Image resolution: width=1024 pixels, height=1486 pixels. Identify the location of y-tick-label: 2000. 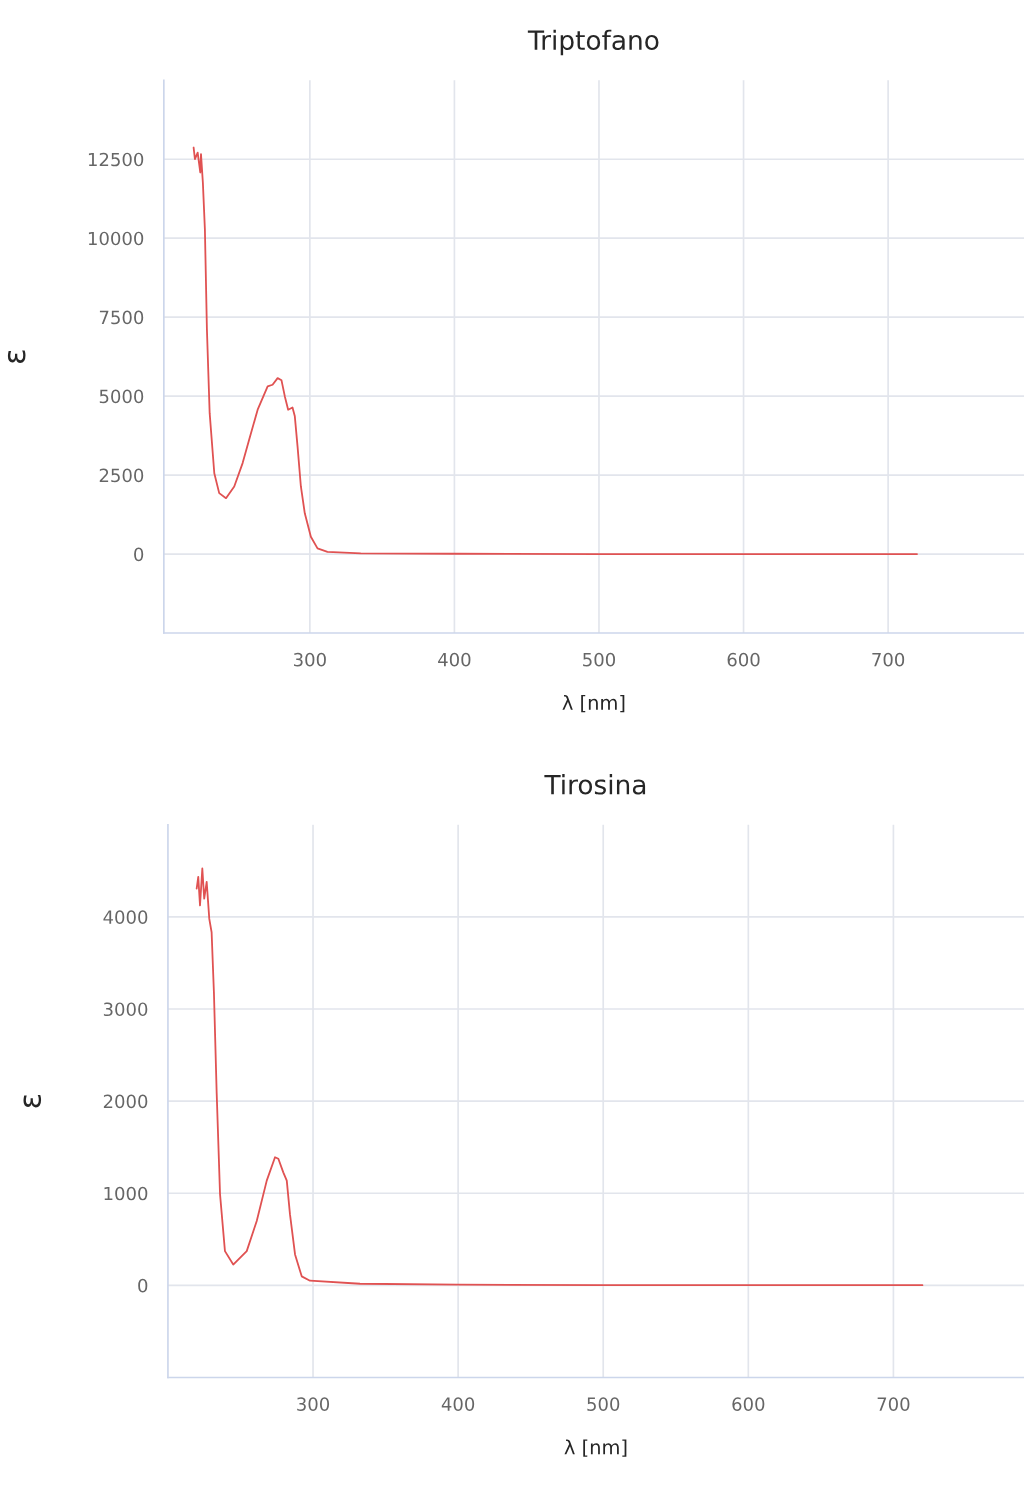
(125, 1101).